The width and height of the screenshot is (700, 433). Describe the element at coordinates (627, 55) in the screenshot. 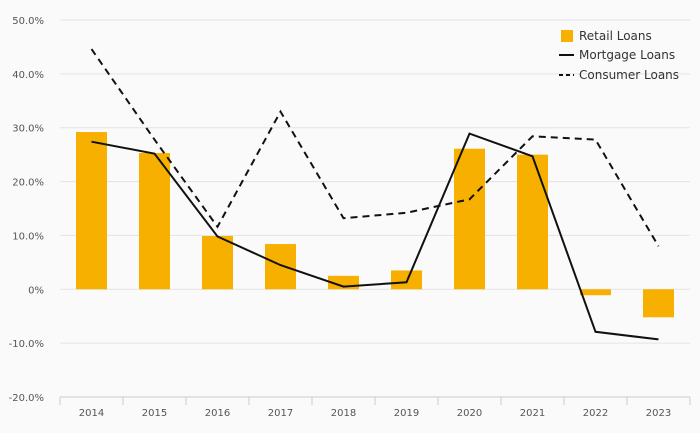

I see `legend-label-mortgage-loans: Mortgage Loans` at that location.